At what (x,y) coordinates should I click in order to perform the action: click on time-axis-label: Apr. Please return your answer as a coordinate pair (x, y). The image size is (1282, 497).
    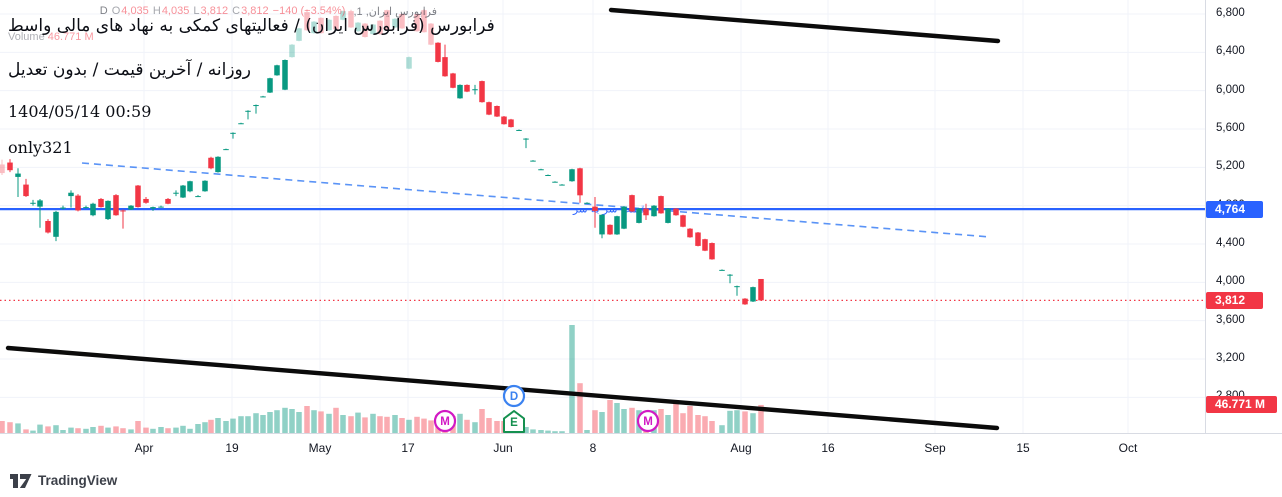
    Looking at the image, I should click on (144, 448).